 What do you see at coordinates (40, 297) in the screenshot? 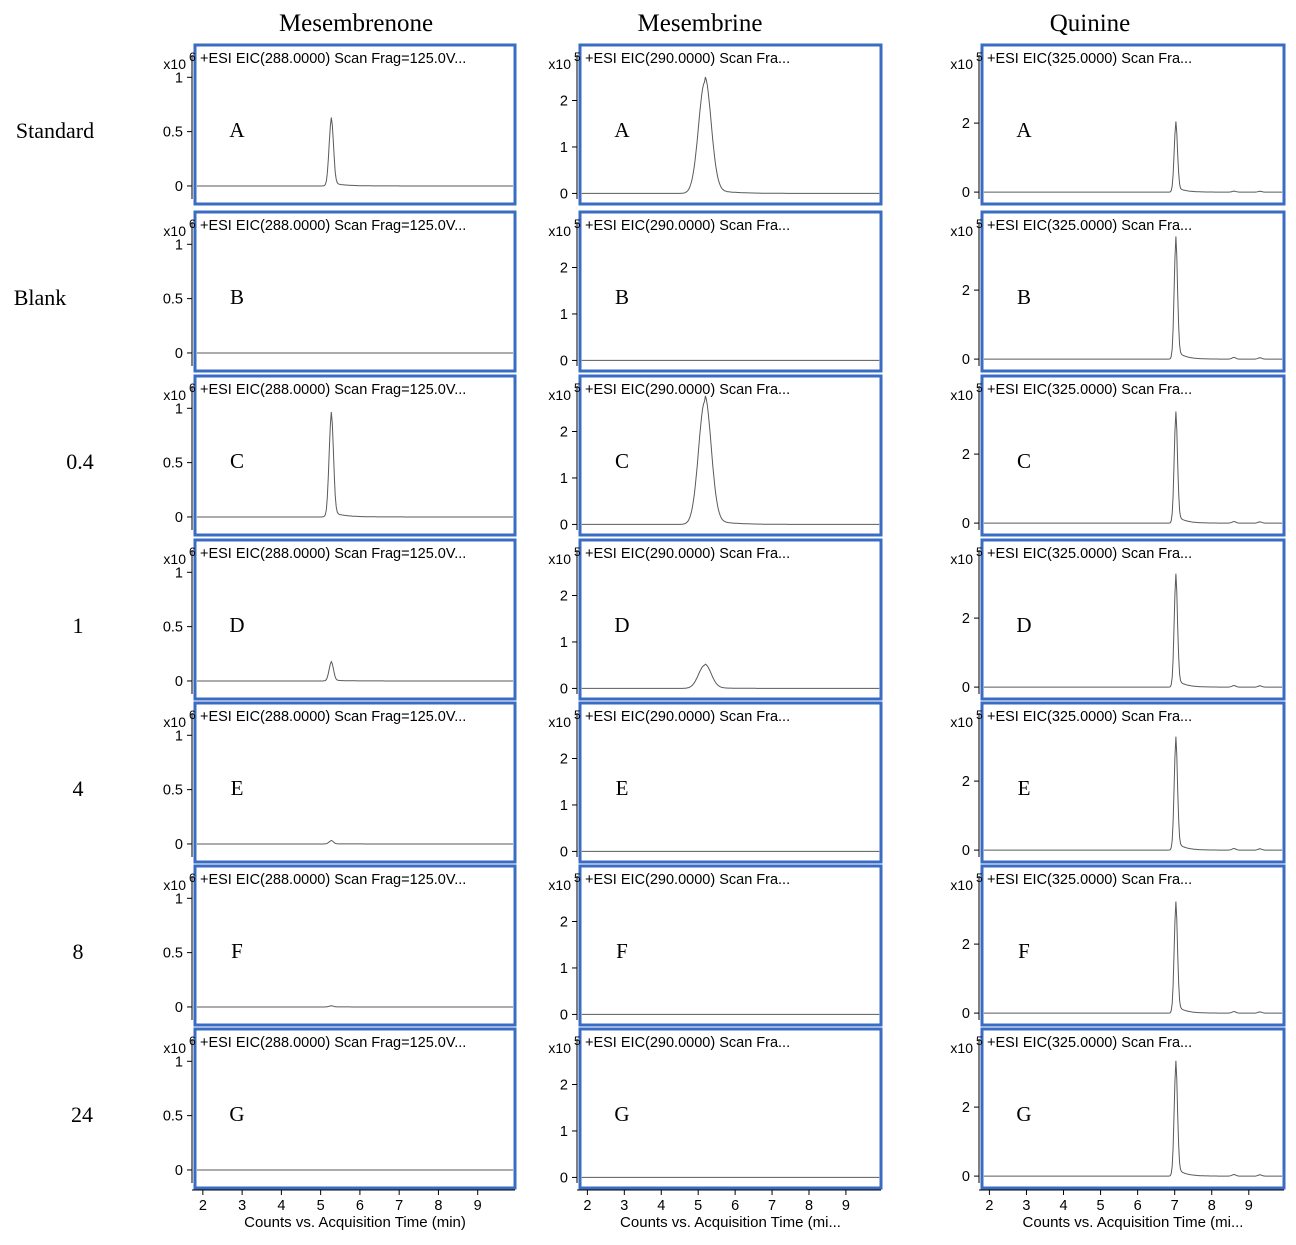
I see `row-label: Blank` at bounding box center [40, 297].